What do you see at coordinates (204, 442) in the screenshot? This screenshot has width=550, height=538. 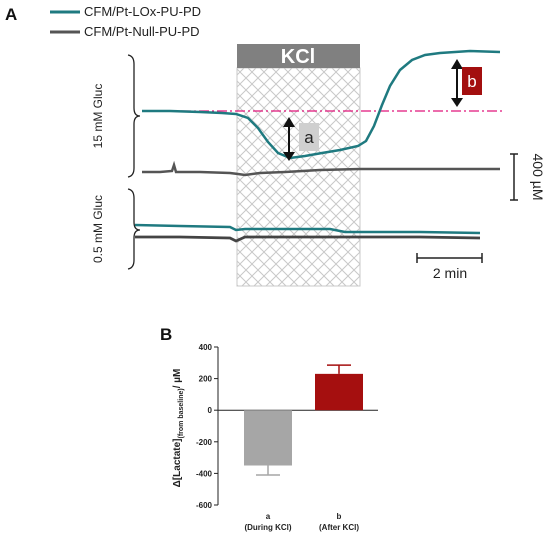 I see `y-tick-label: -200` at bounding box center [204, 442].